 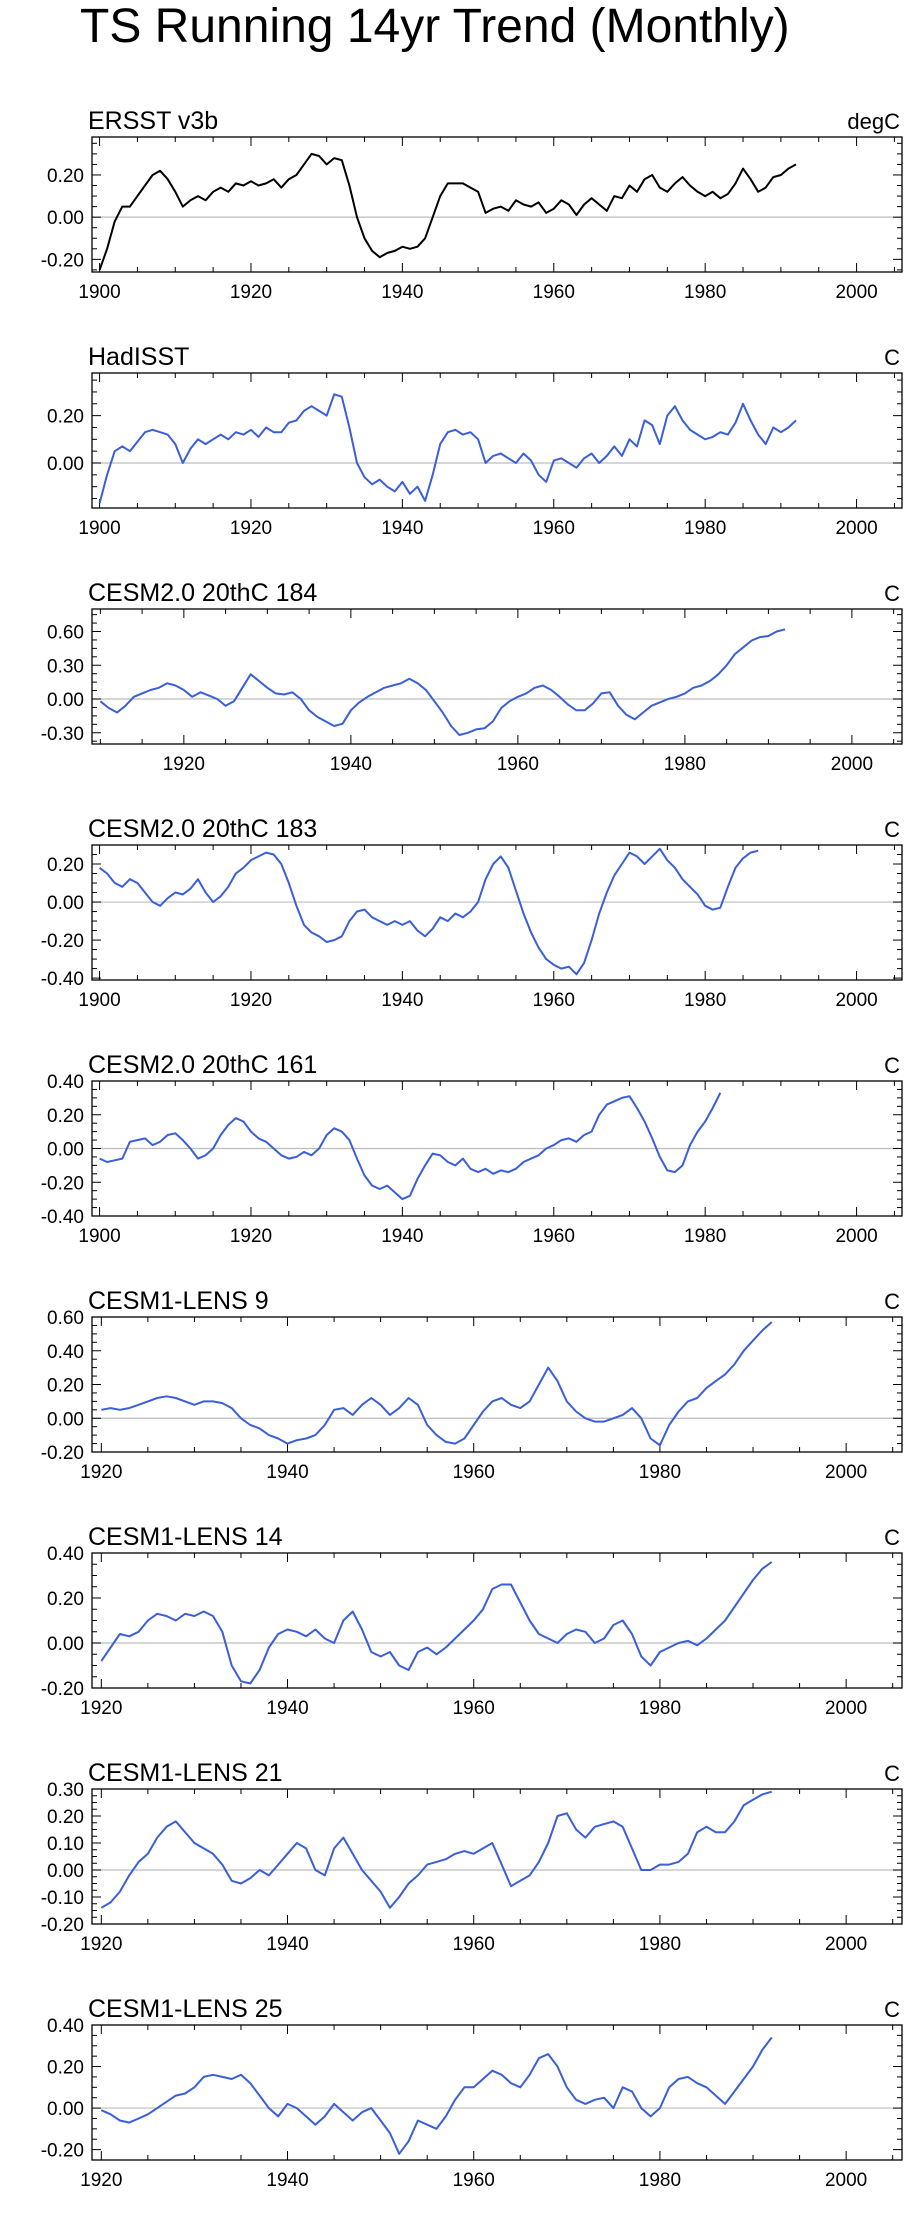 What do you see at coordinates (62, 979) in the screenshot?
I see `y-tick-label: -0.40` at bounding box center [62, 979].